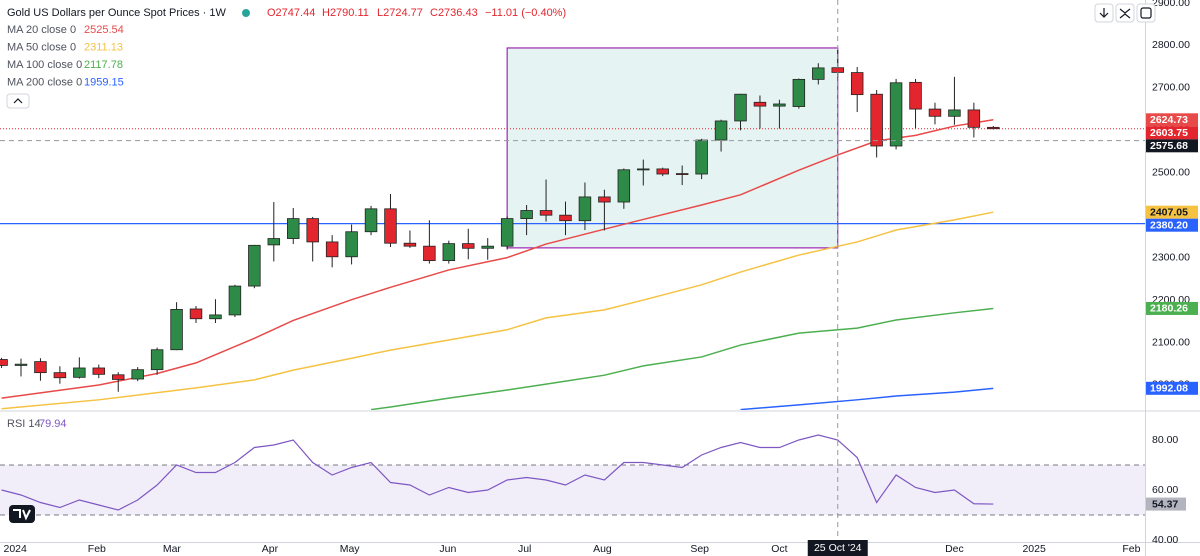 The height and width of the screenshot is (556, 1200). What do you see at coordinates (1165, 490) in the screenshot?
I see `rsi-tick-label: 60.00` at bounding box center [1165, 490].